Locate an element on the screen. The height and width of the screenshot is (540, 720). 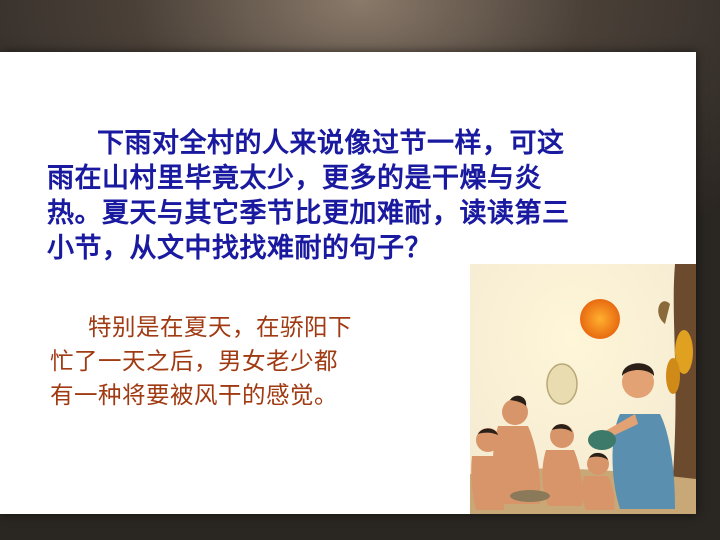
answer-line-2: 忙了一天之后，男女老少都 is located at coordinates (194, 361).